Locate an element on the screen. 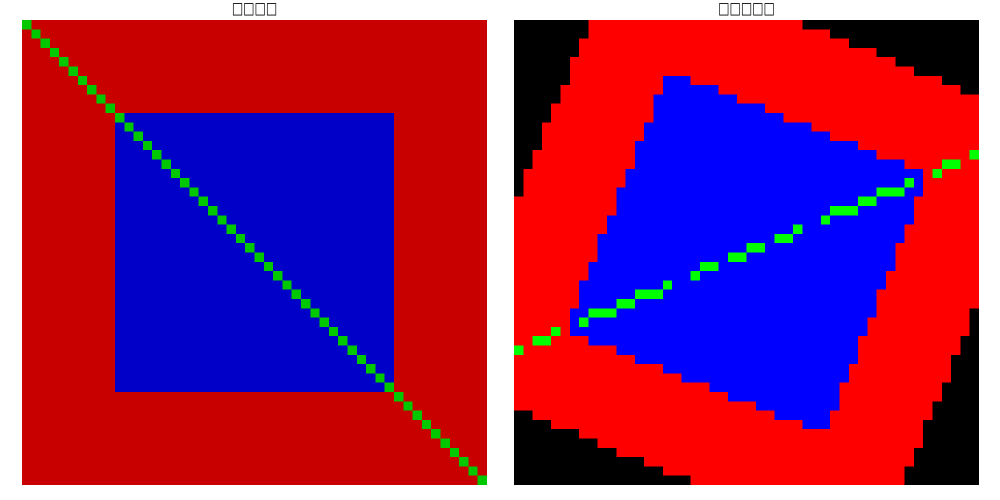  left-panel-title-text: □□□□ is located at coordinates (254, 9).